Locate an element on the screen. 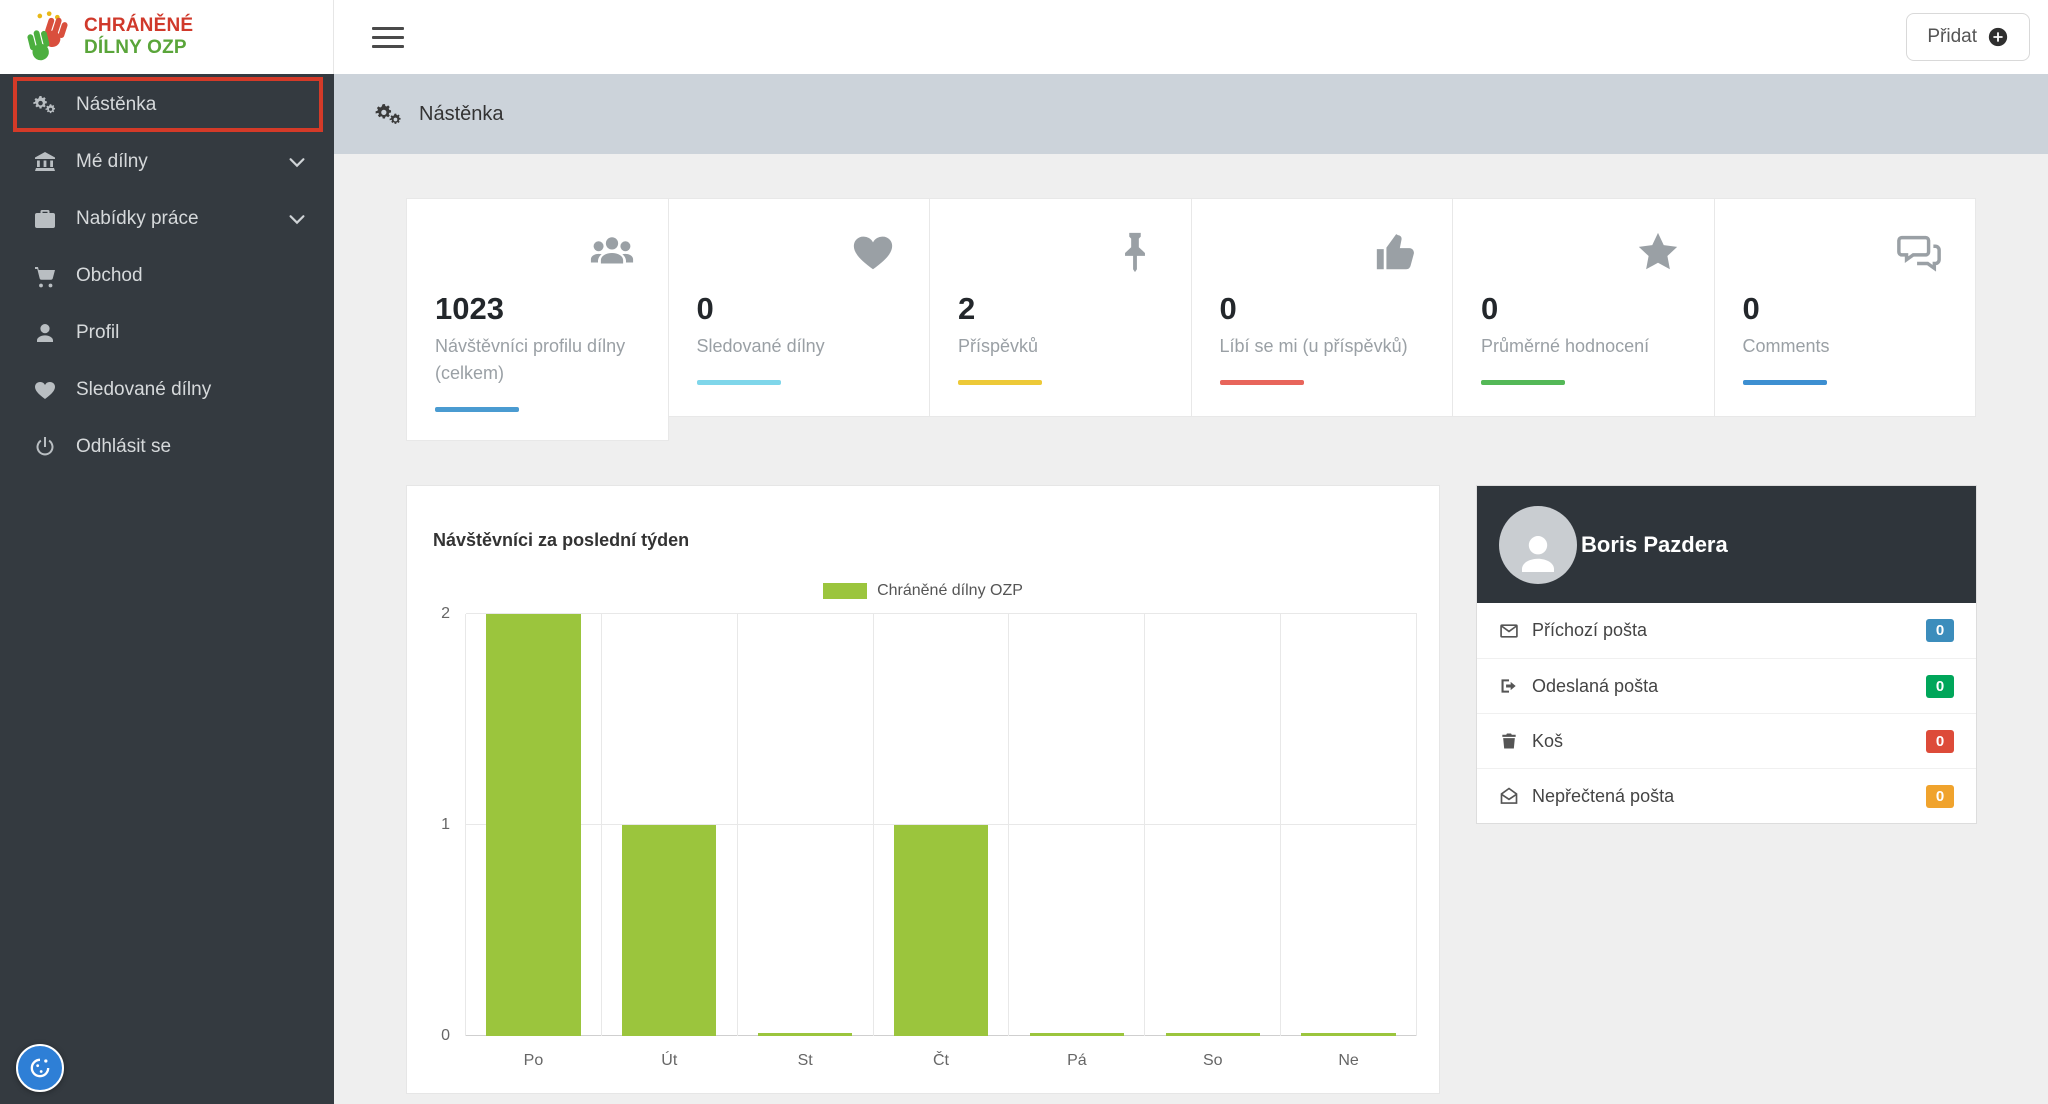 This screenshot has width=2048, height=1104. sidebar-item-label: Nástěnka is located at coordinates (116, 104).